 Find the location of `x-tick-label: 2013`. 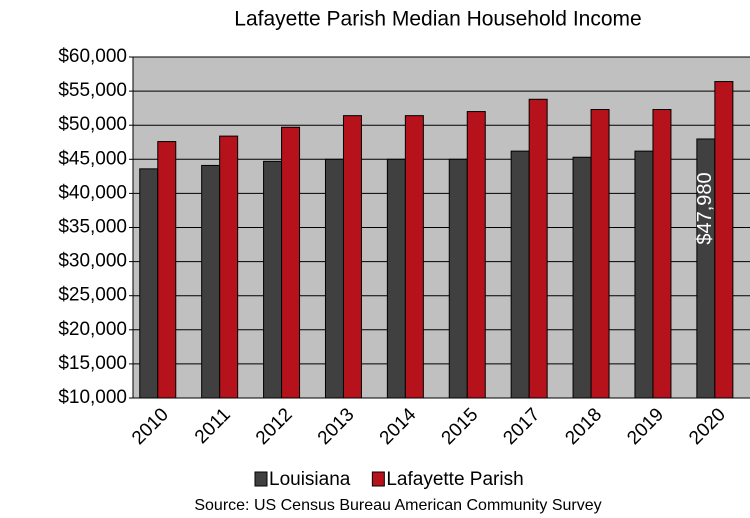

x-tick-label: 2013 is located at coordinates (336, 426).